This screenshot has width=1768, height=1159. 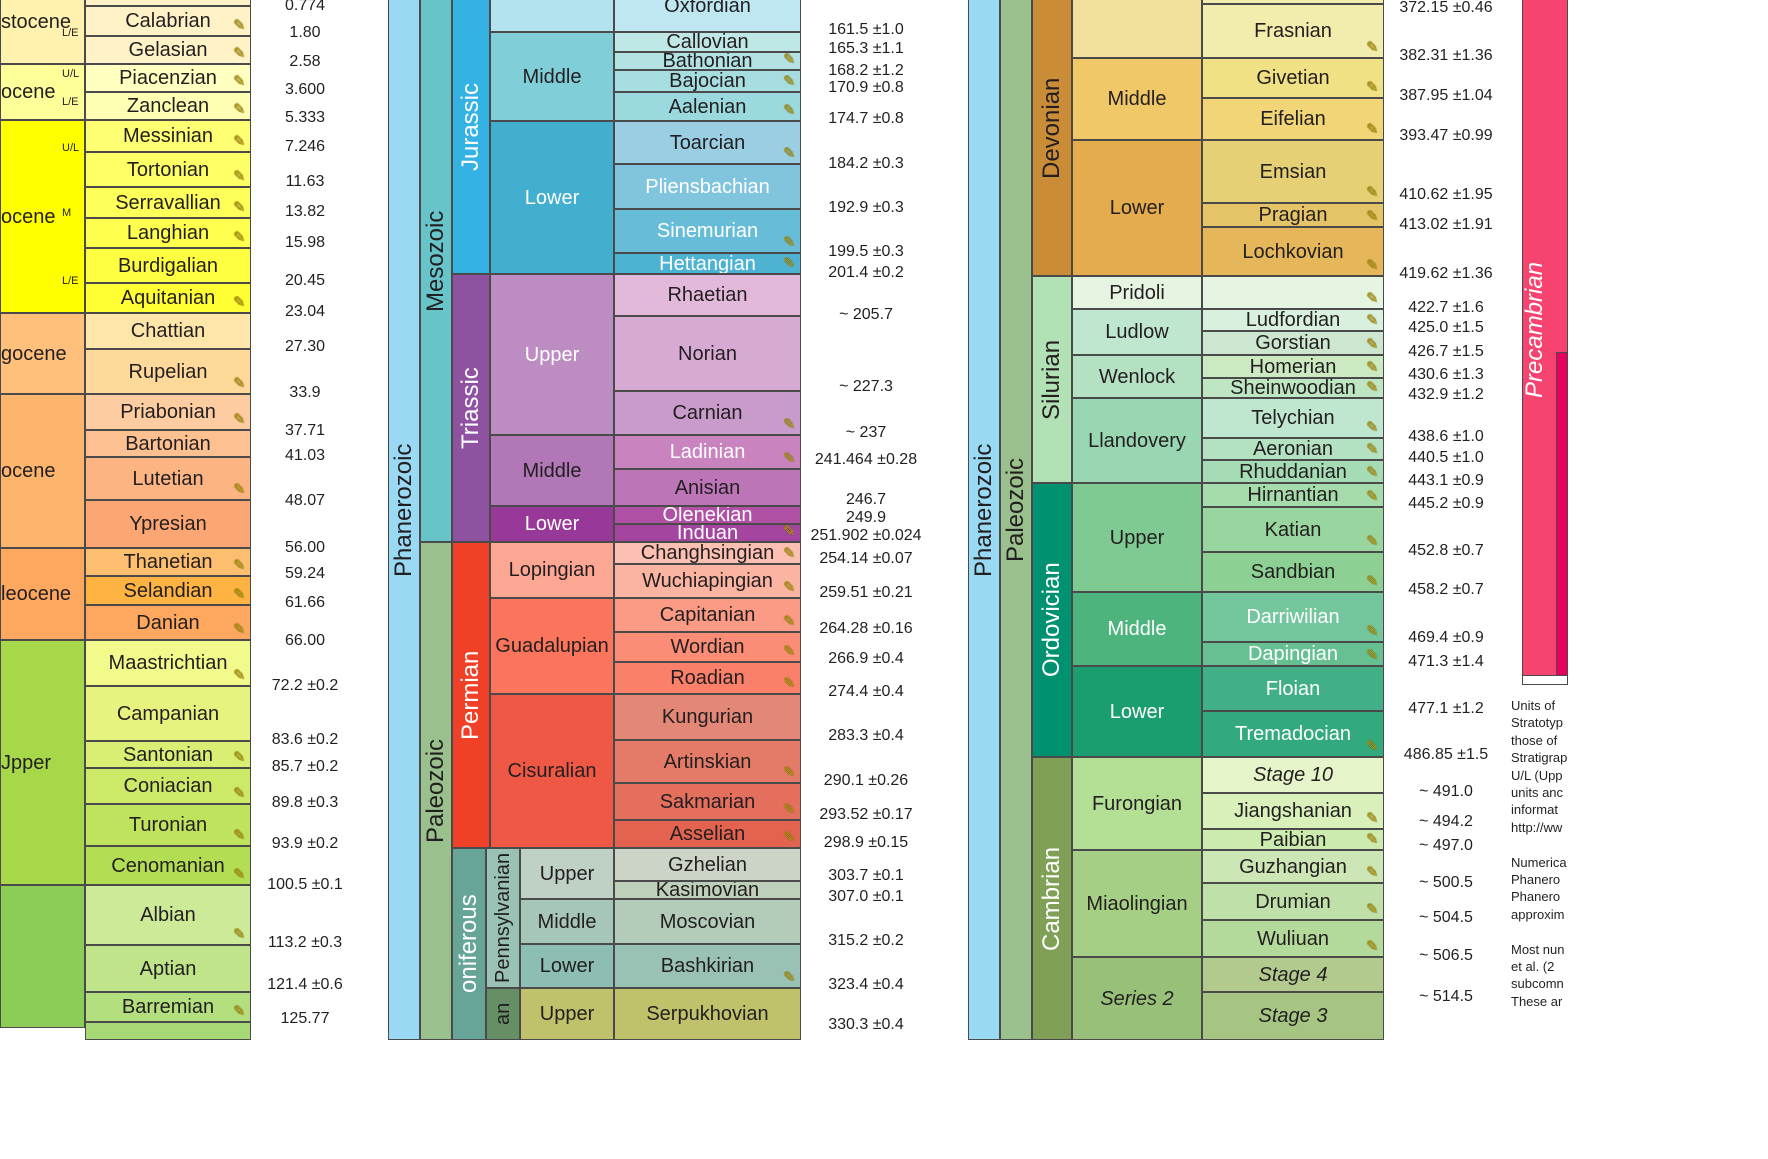 I want to click on stage-cell: Anisian, so click(x=707, y=487).